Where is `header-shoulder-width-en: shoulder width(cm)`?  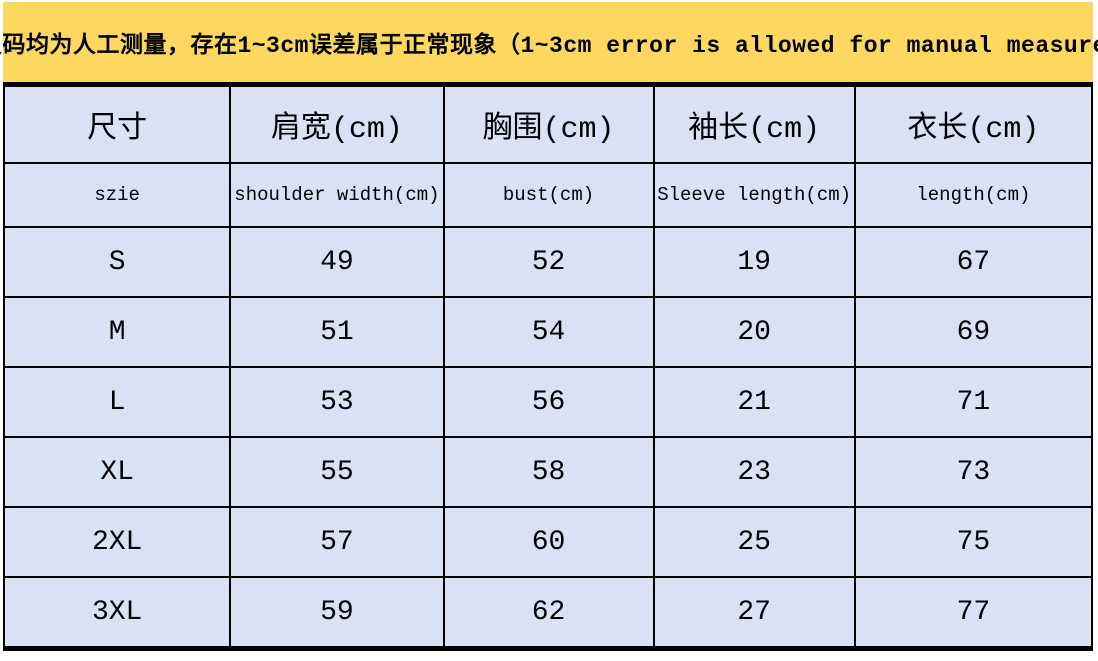 header-shoulder-width-en: shoulder width(cm) is located at coordinates (337, 195).